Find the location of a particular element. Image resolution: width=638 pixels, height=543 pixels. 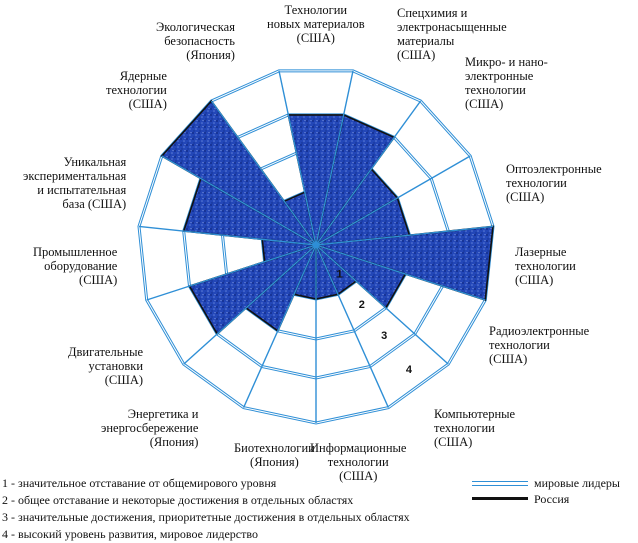

ring-number-3: 3 is located at coordinates (384, 336).